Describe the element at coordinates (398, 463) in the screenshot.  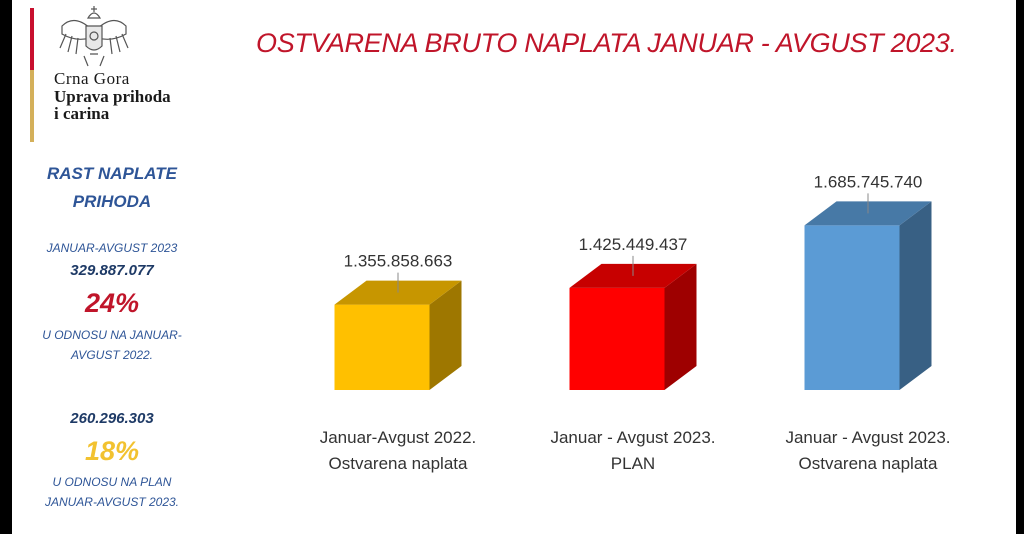
I see `category-label-1-line-2: Ostvarena naplata` at that location.